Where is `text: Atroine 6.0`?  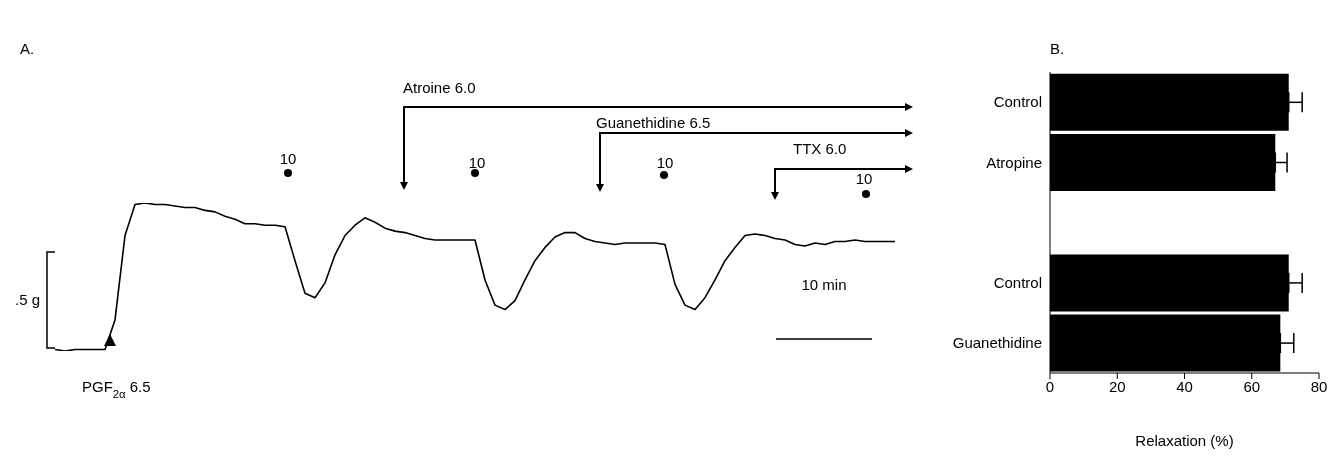 text: Atroine 6.0 is located at coordinates (439, 87).